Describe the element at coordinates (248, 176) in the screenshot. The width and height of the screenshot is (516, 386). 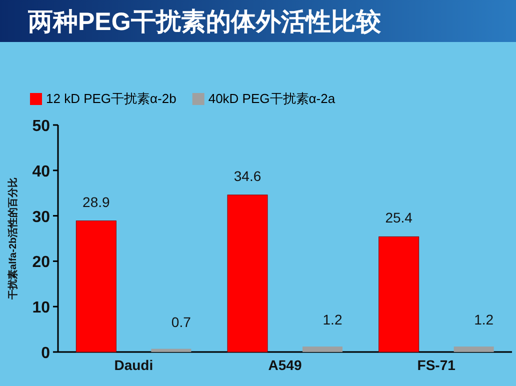
I see `data-label: 34.6` at that location.